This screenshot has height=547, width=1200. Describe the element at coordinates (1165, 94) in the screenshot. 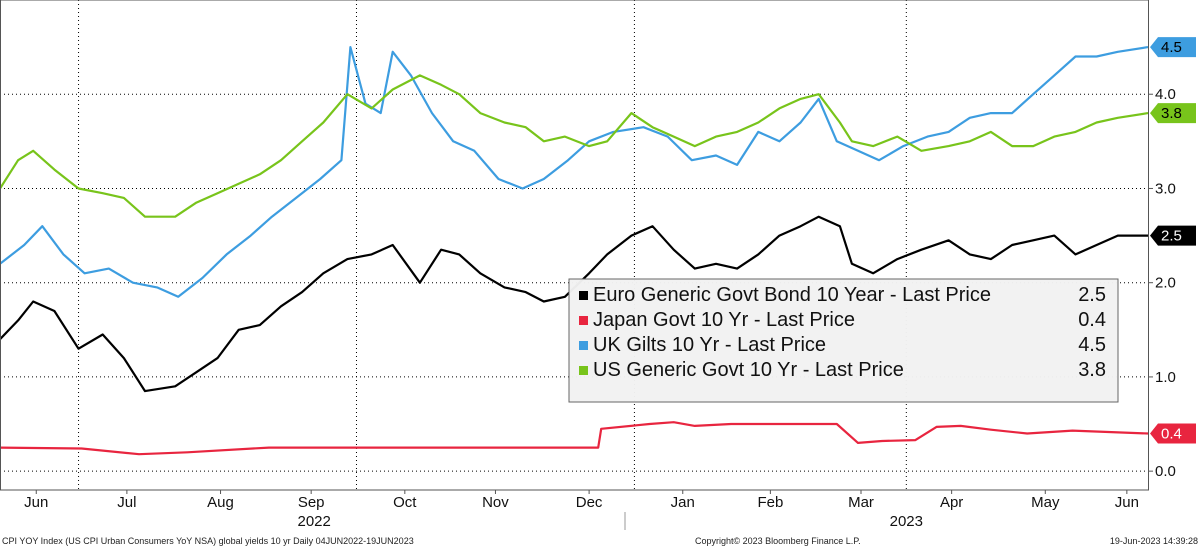

I see `y-tick-label: 4.0` at that location.